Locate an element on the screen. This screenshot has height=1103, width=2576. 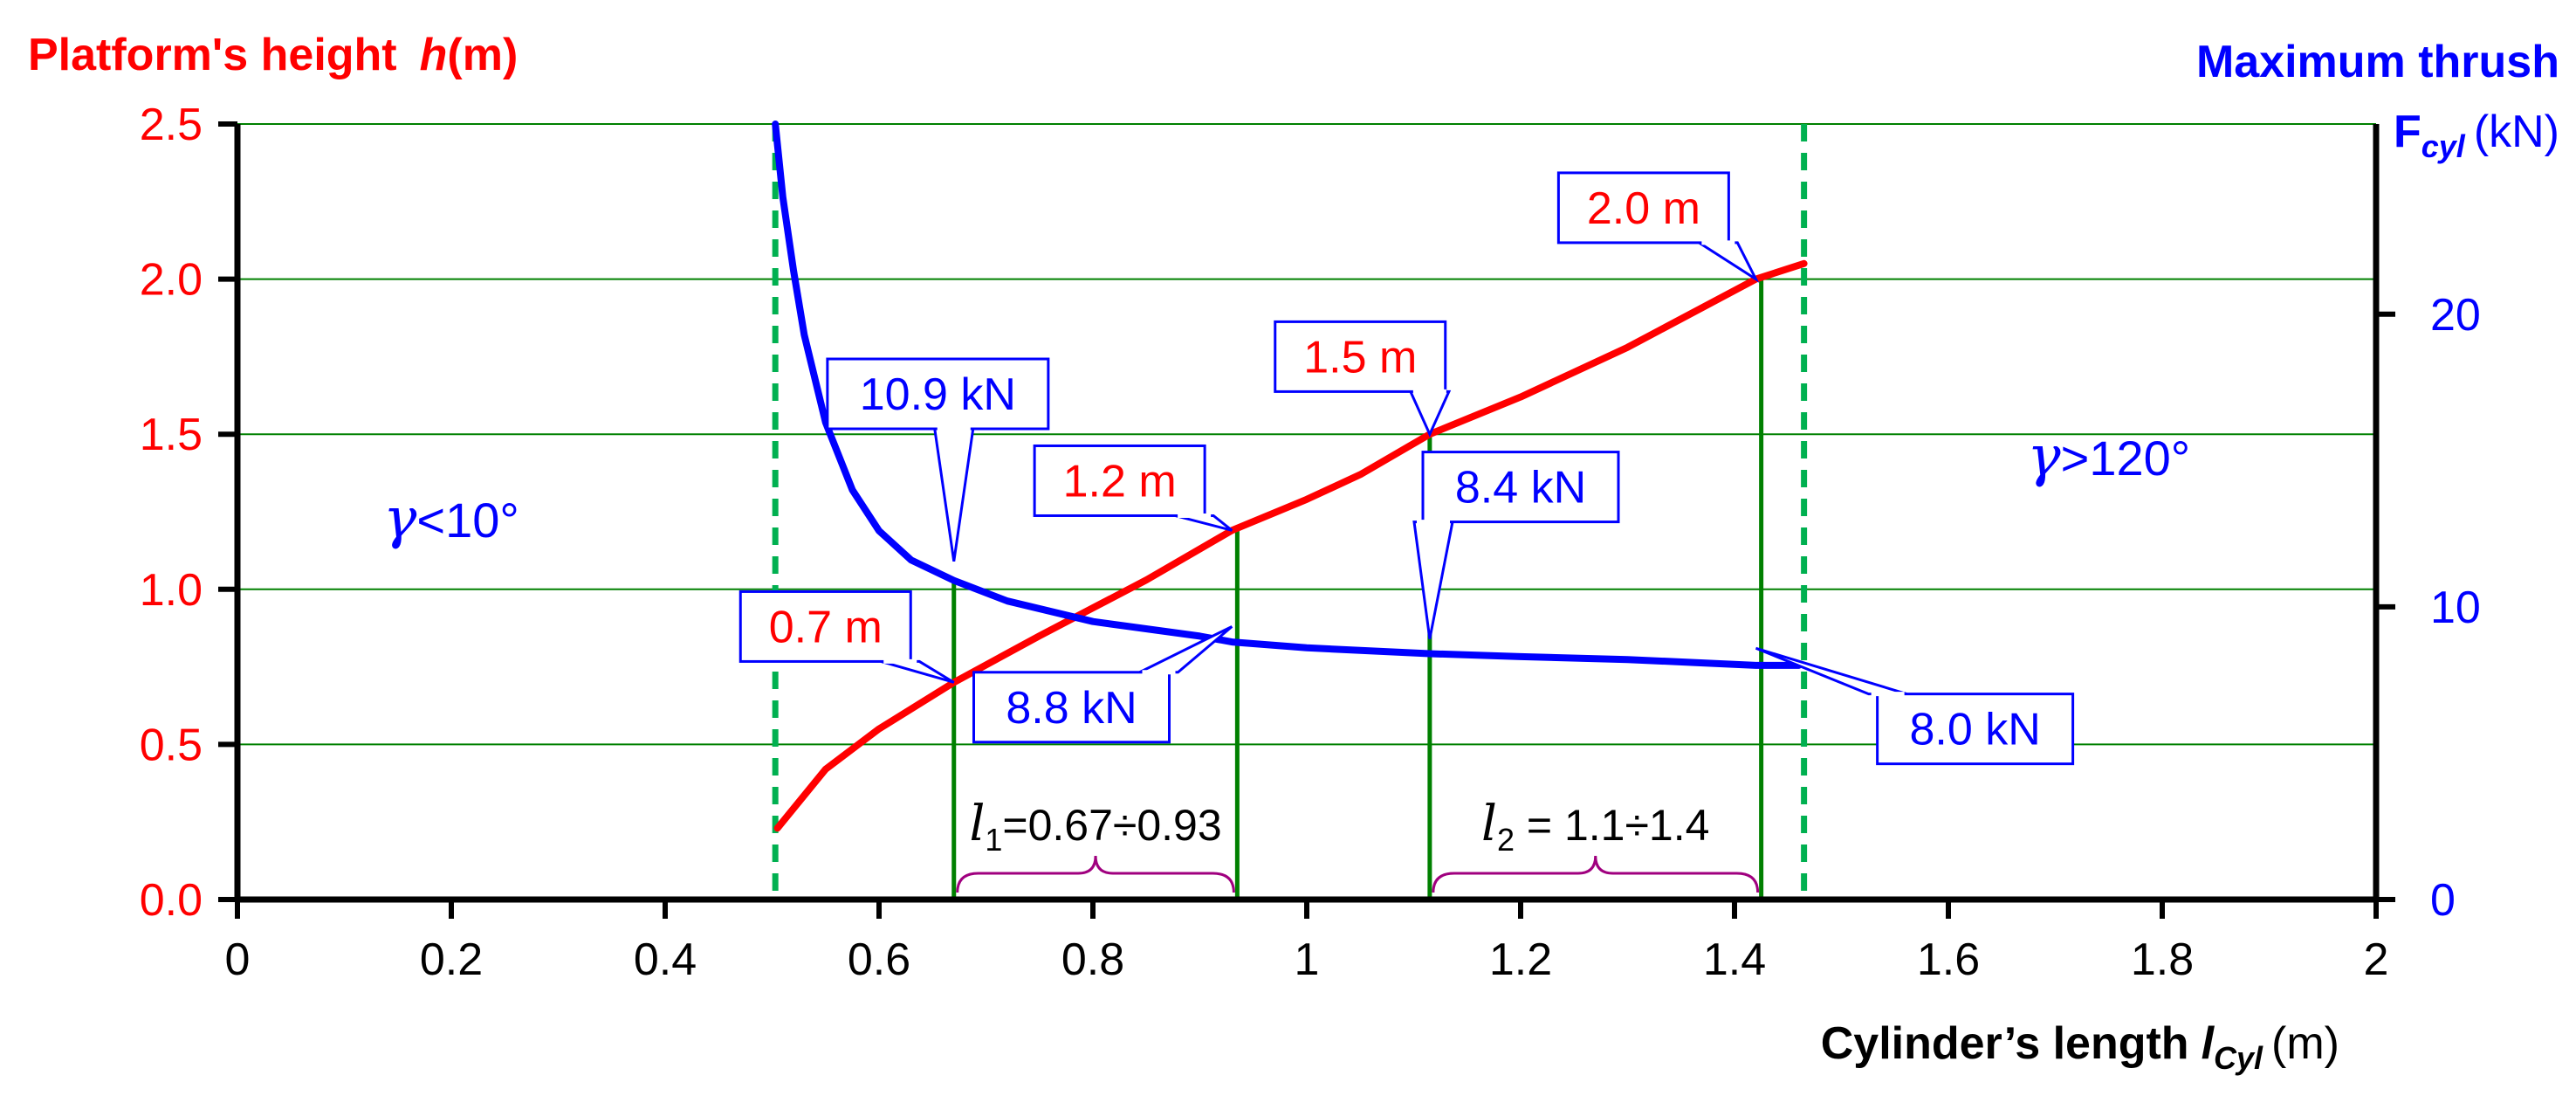
callout-5: 8.8 kN is located at coordinates (1102, 685).